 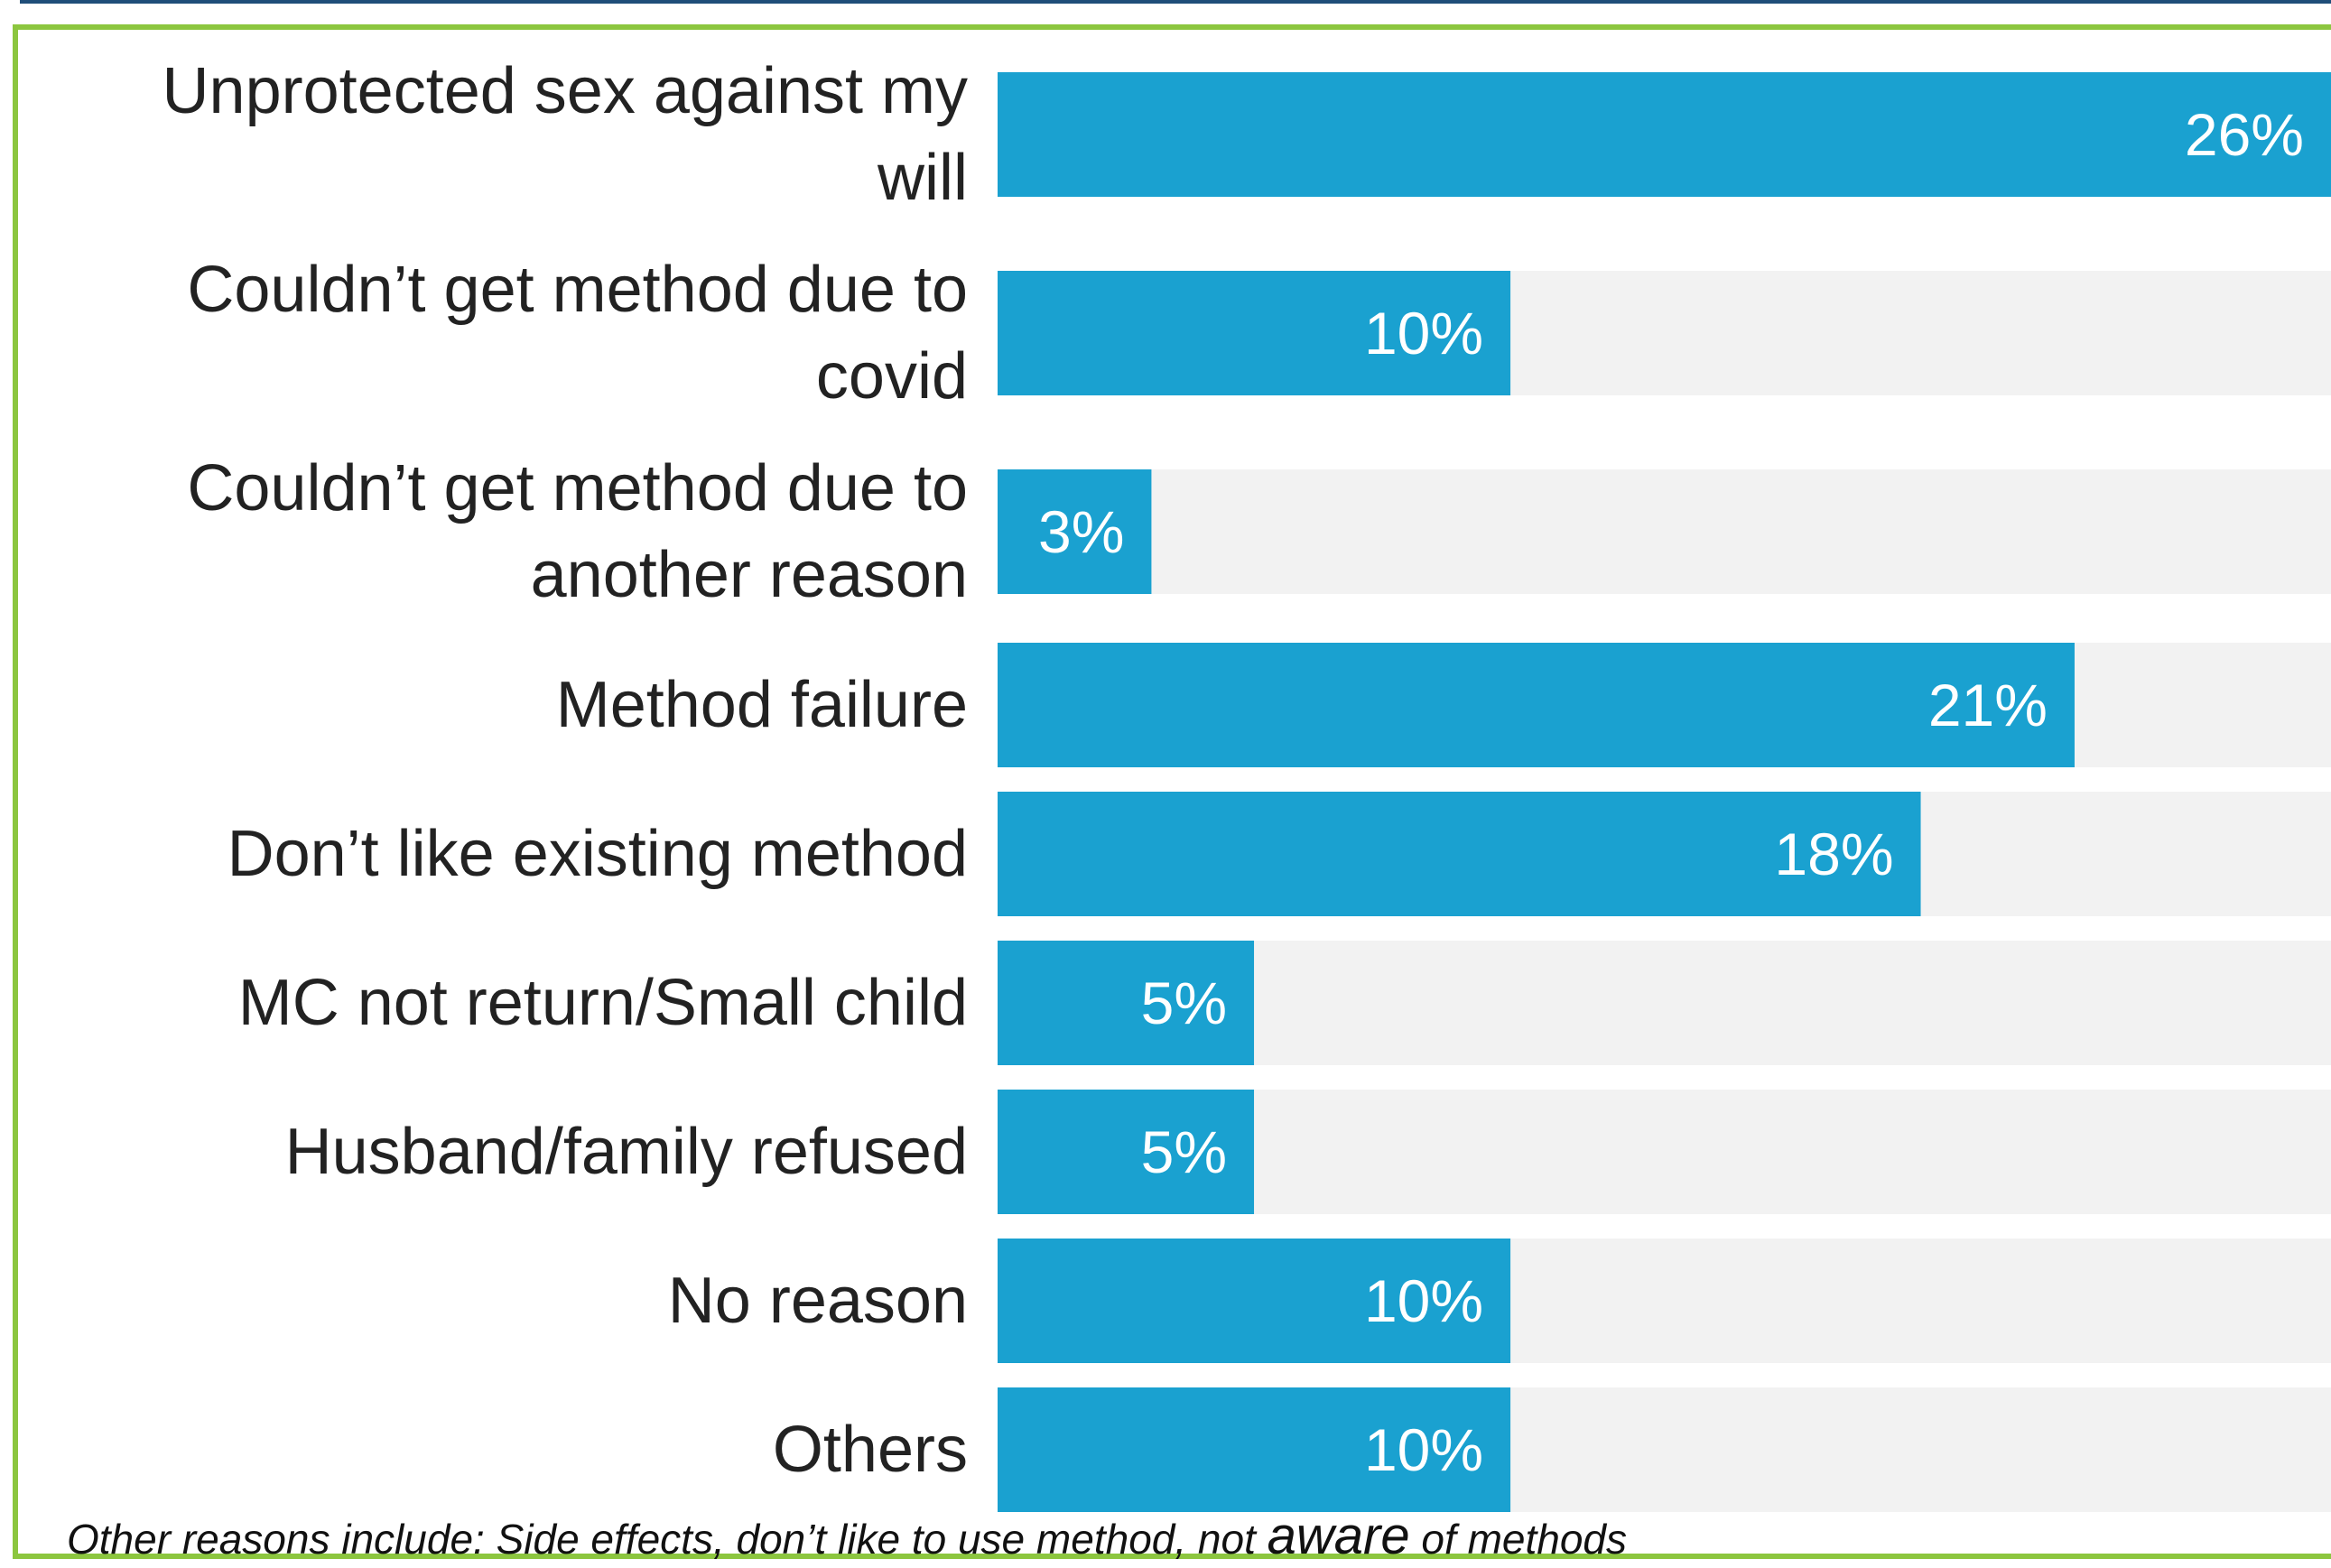 I want to click on category-label-line-4-0: Don’t like existing method, so click(x=598, y=854).